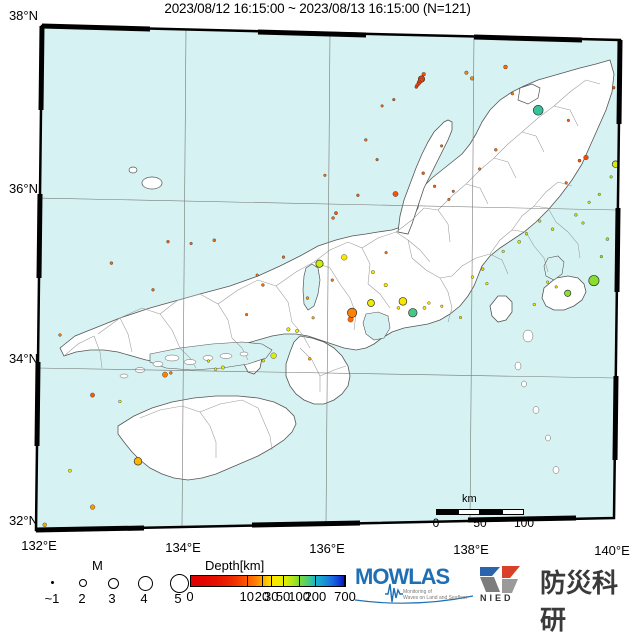 This screenshot has height=637, width=635. What do you see at coordinates (469, 499) in the screenshot?
I see `scale-unit-label: km` at bounding box center [469, 499].